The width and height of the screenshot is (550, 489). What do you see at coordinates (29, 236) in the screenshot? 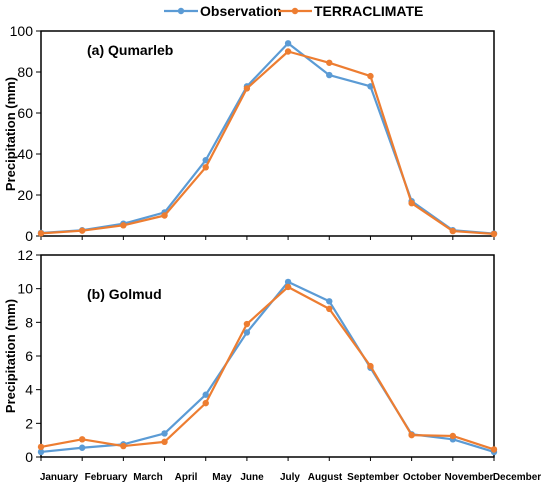
I see `panel-a-ytick-label: 0` at bounding box center [29, 236].